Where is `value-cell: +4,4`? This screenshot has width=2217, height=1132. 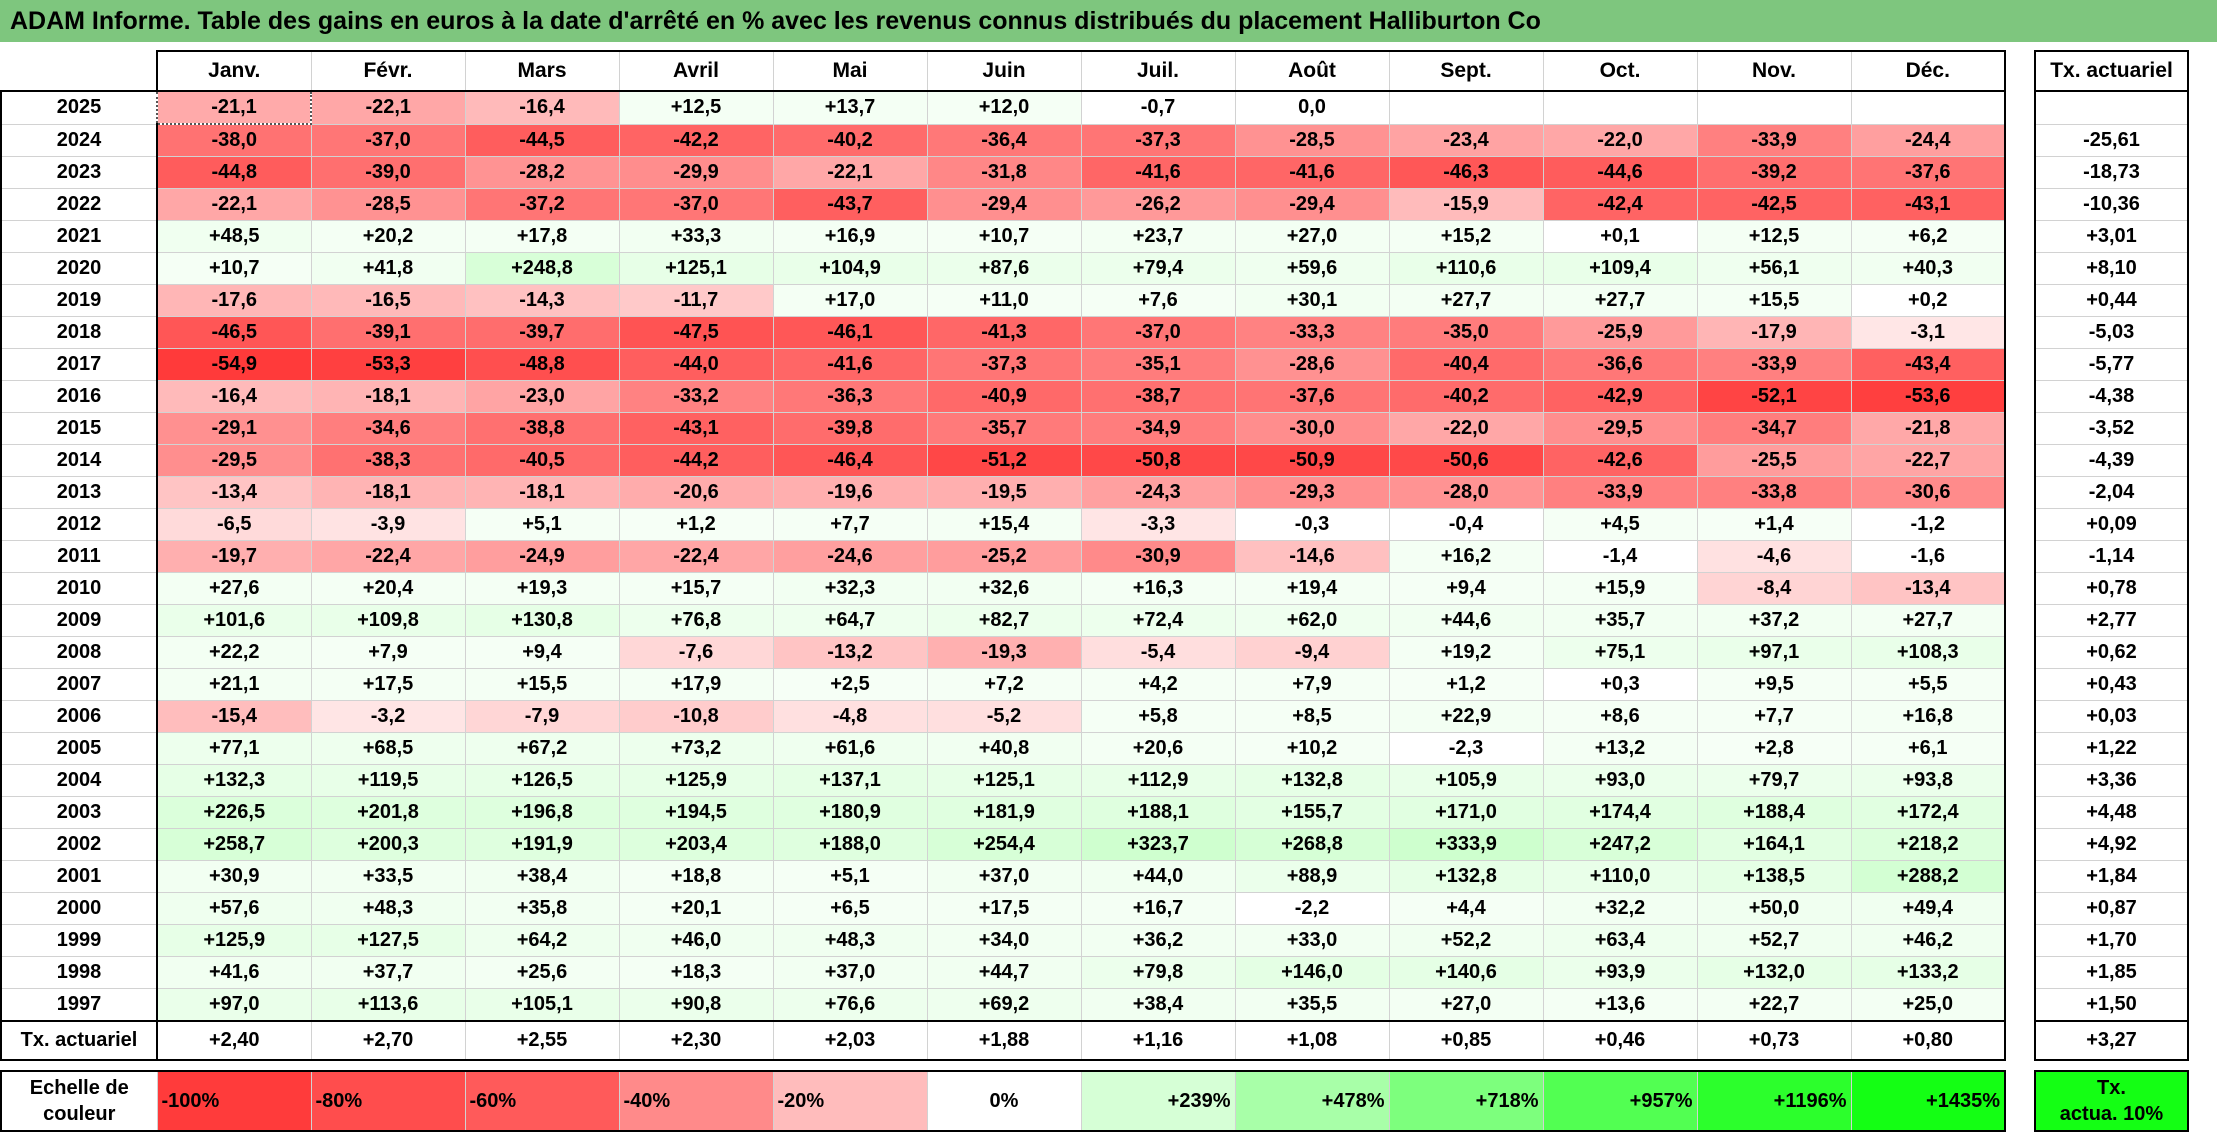 value-cell: +4,4 is located at coordinates (1466, 908).